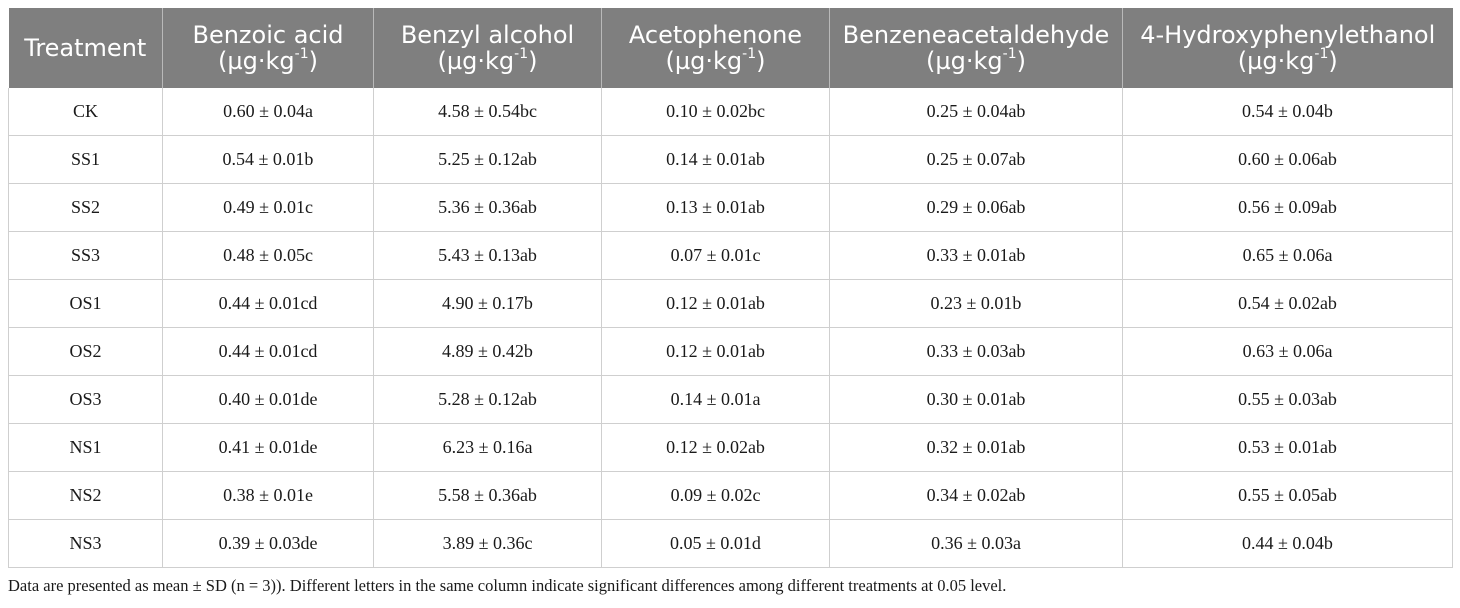 The width and height of the screenshot is (1460, 608). Describe the element at coordinates (268, 159) in the screenshot. I see `value-cell: 0.54 ± 0.01b` at that location.